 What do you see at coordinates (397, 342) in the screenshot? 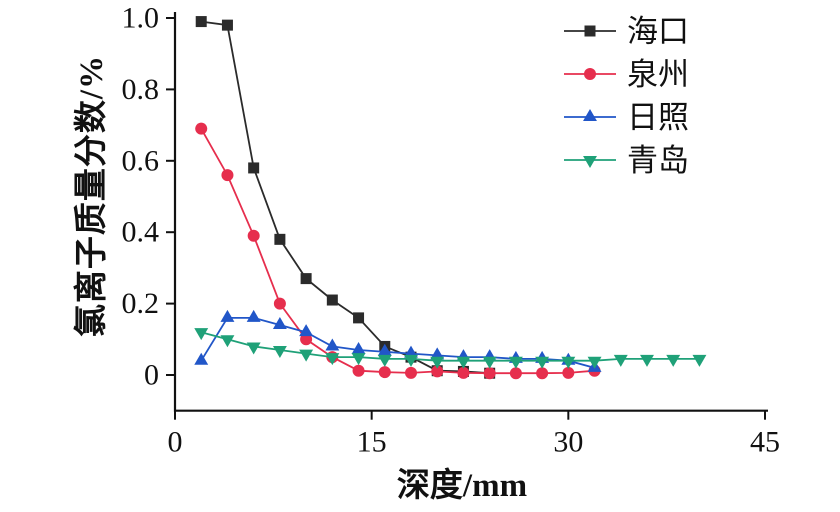
I see `series-line-rizhao` at bounding box center [397, 342].